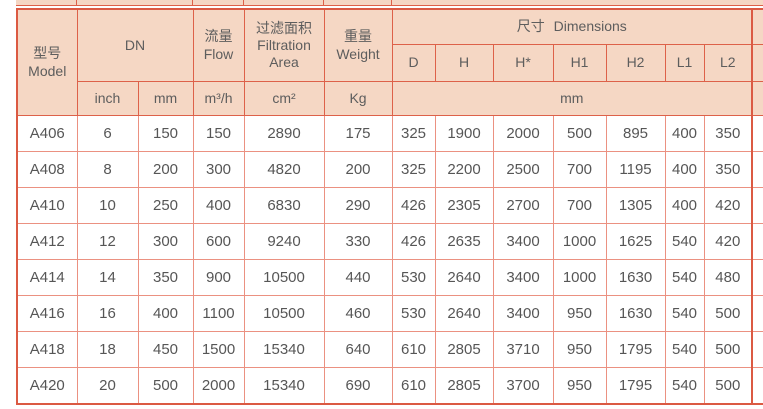 The width and height of the screenshot is (763, 409). What do you see at coordinates (47, 133) in the screenshot?
I see `cell-model: A406` at bounding box center [47, 133].